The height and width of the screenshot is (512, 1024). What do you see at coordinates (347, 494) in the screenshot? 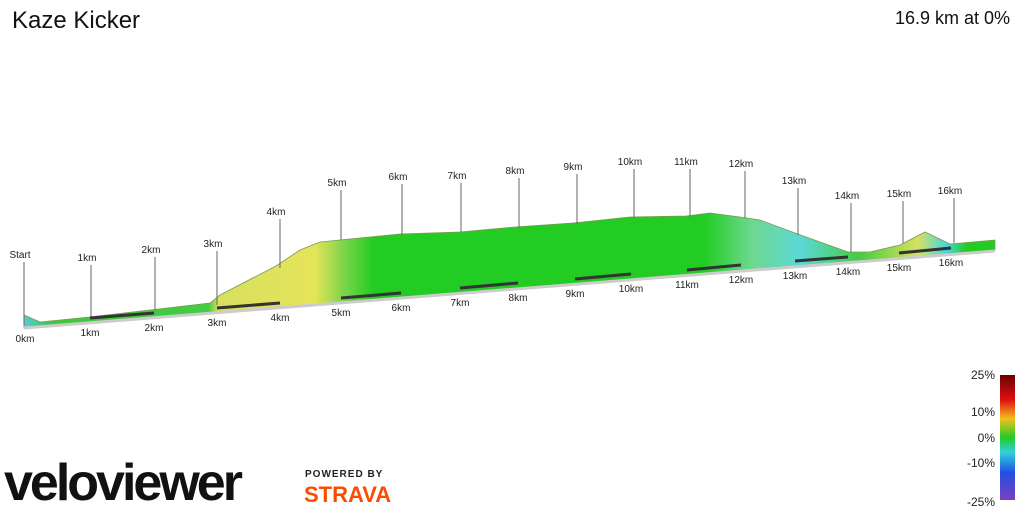
I see `strava: STRAVA` at bounding box center [347, 494].